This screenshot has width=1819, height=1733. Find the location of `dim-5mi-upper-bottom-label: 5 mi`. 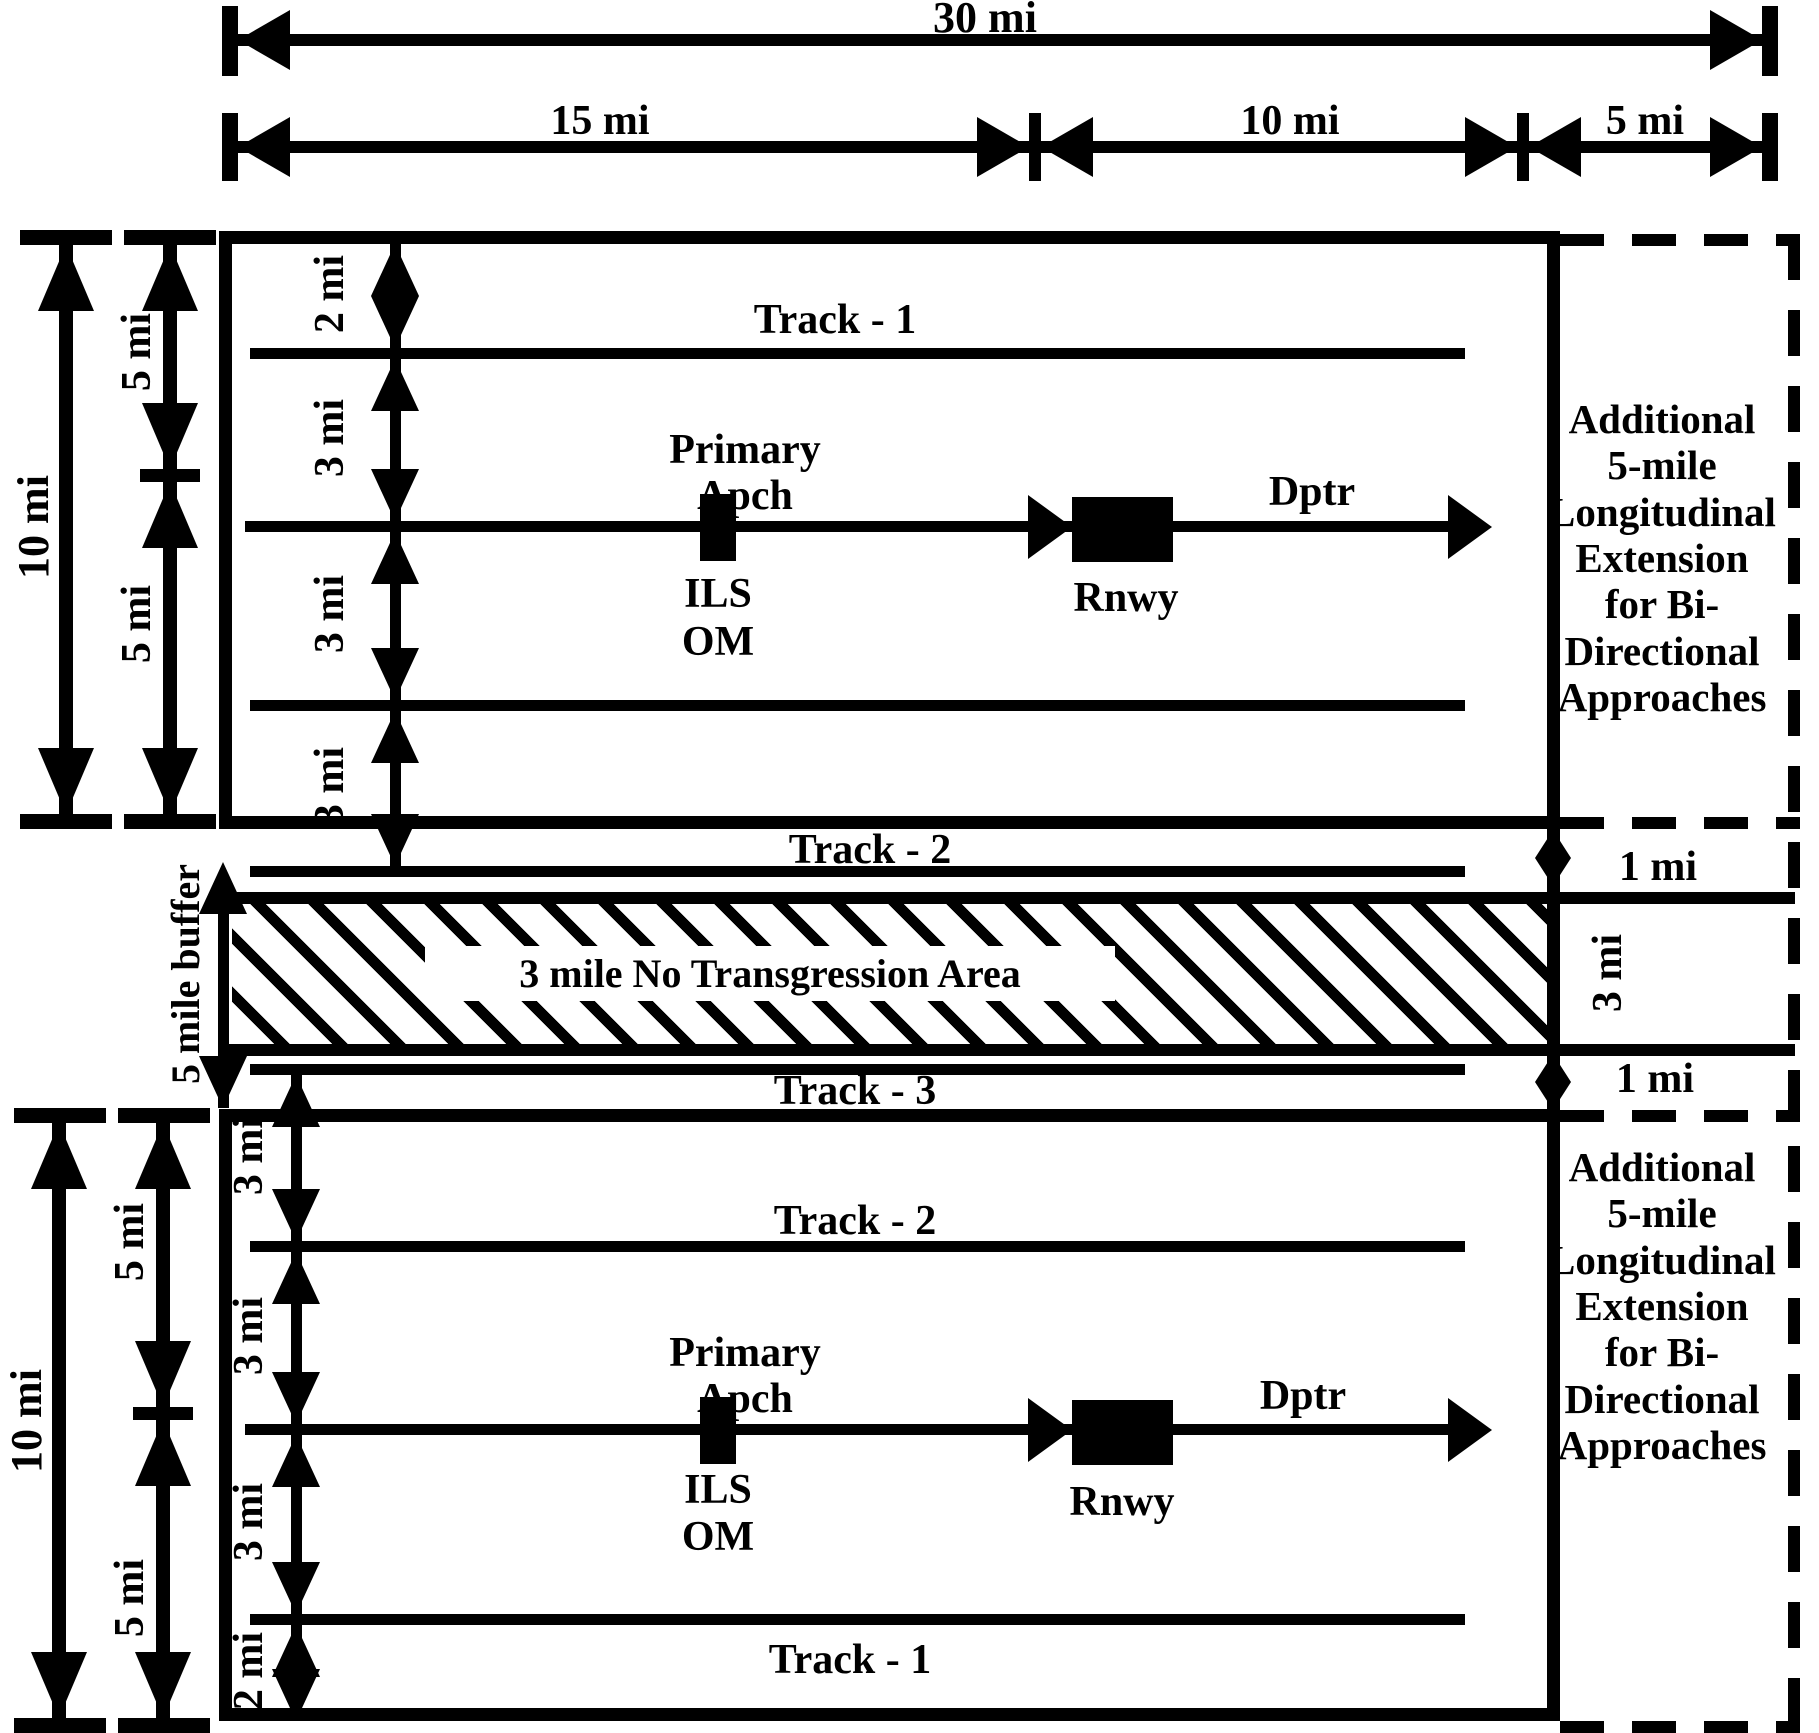

dim-5mi-upper-bottom-label: 5 mi is located at coordinates (137, 624).